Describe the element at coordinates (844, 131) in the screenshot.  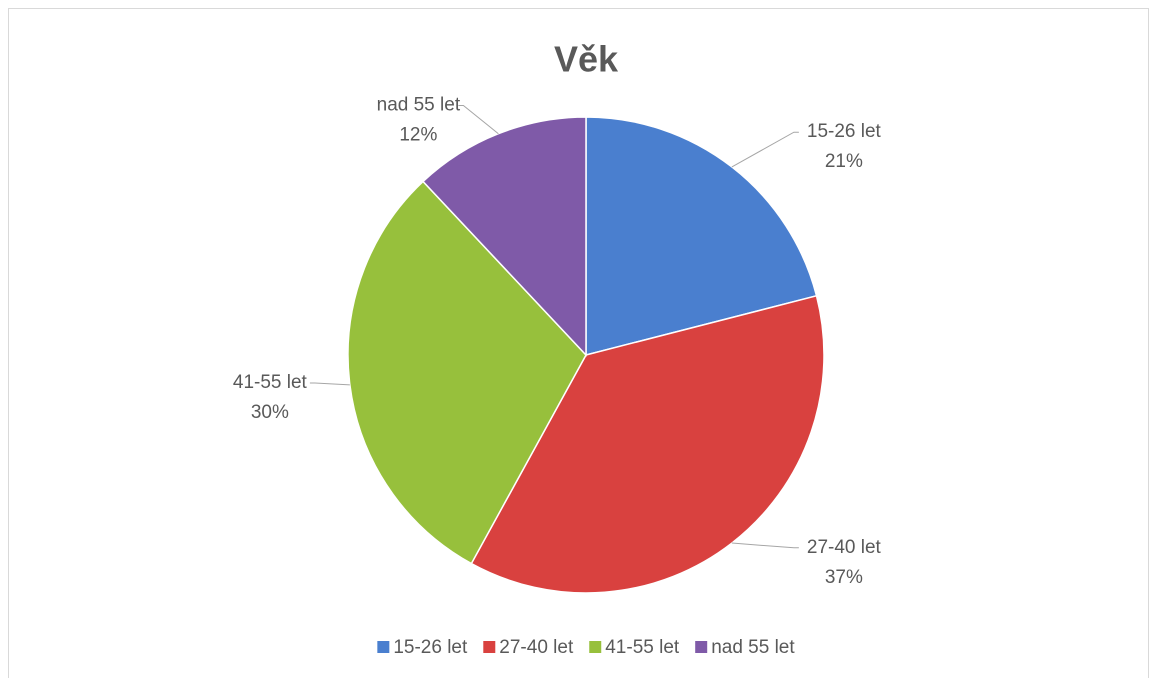
I see `data-label-category: 15-26 let` at that location.